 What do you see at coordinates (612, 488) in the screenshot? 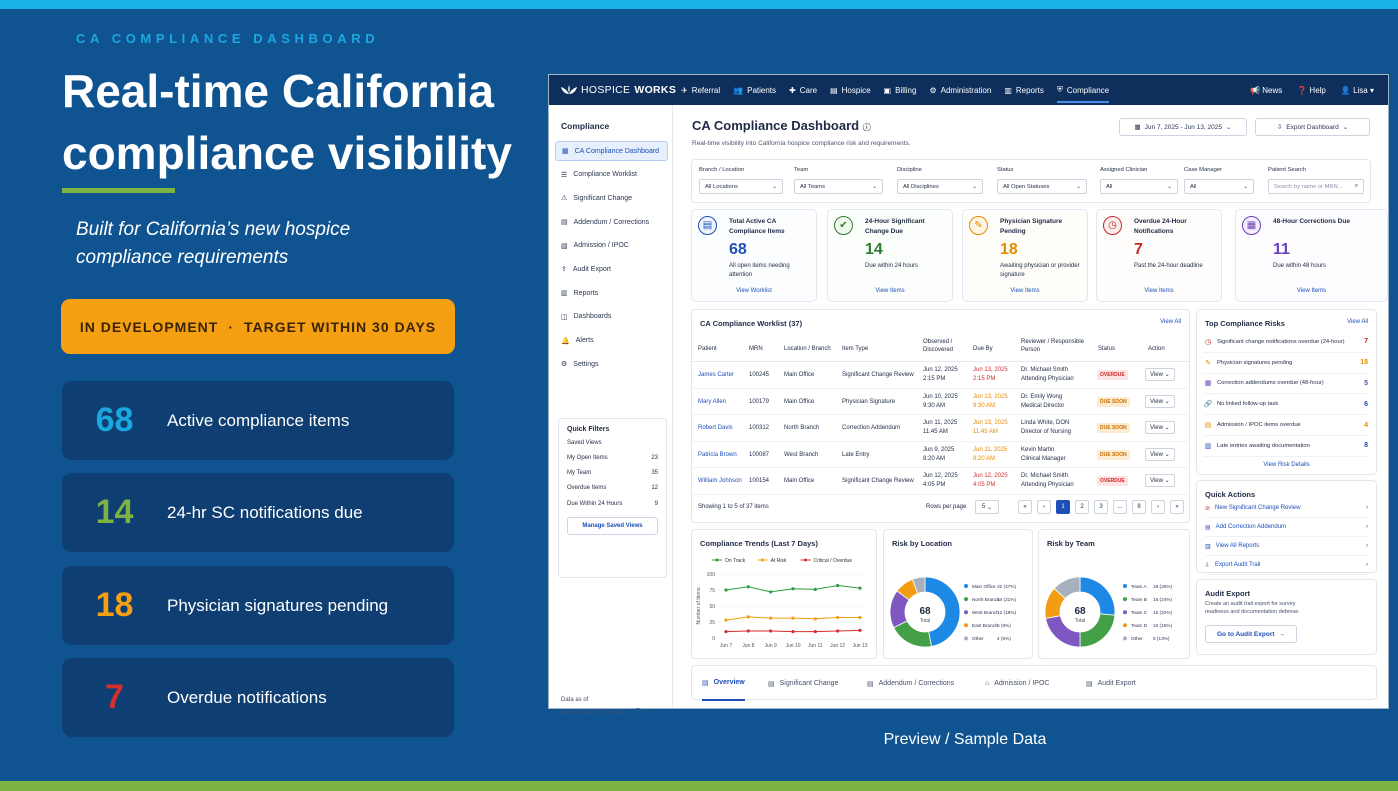
I see `saved-view-item: Overdue Items 12` at bounding box center [612, 488].